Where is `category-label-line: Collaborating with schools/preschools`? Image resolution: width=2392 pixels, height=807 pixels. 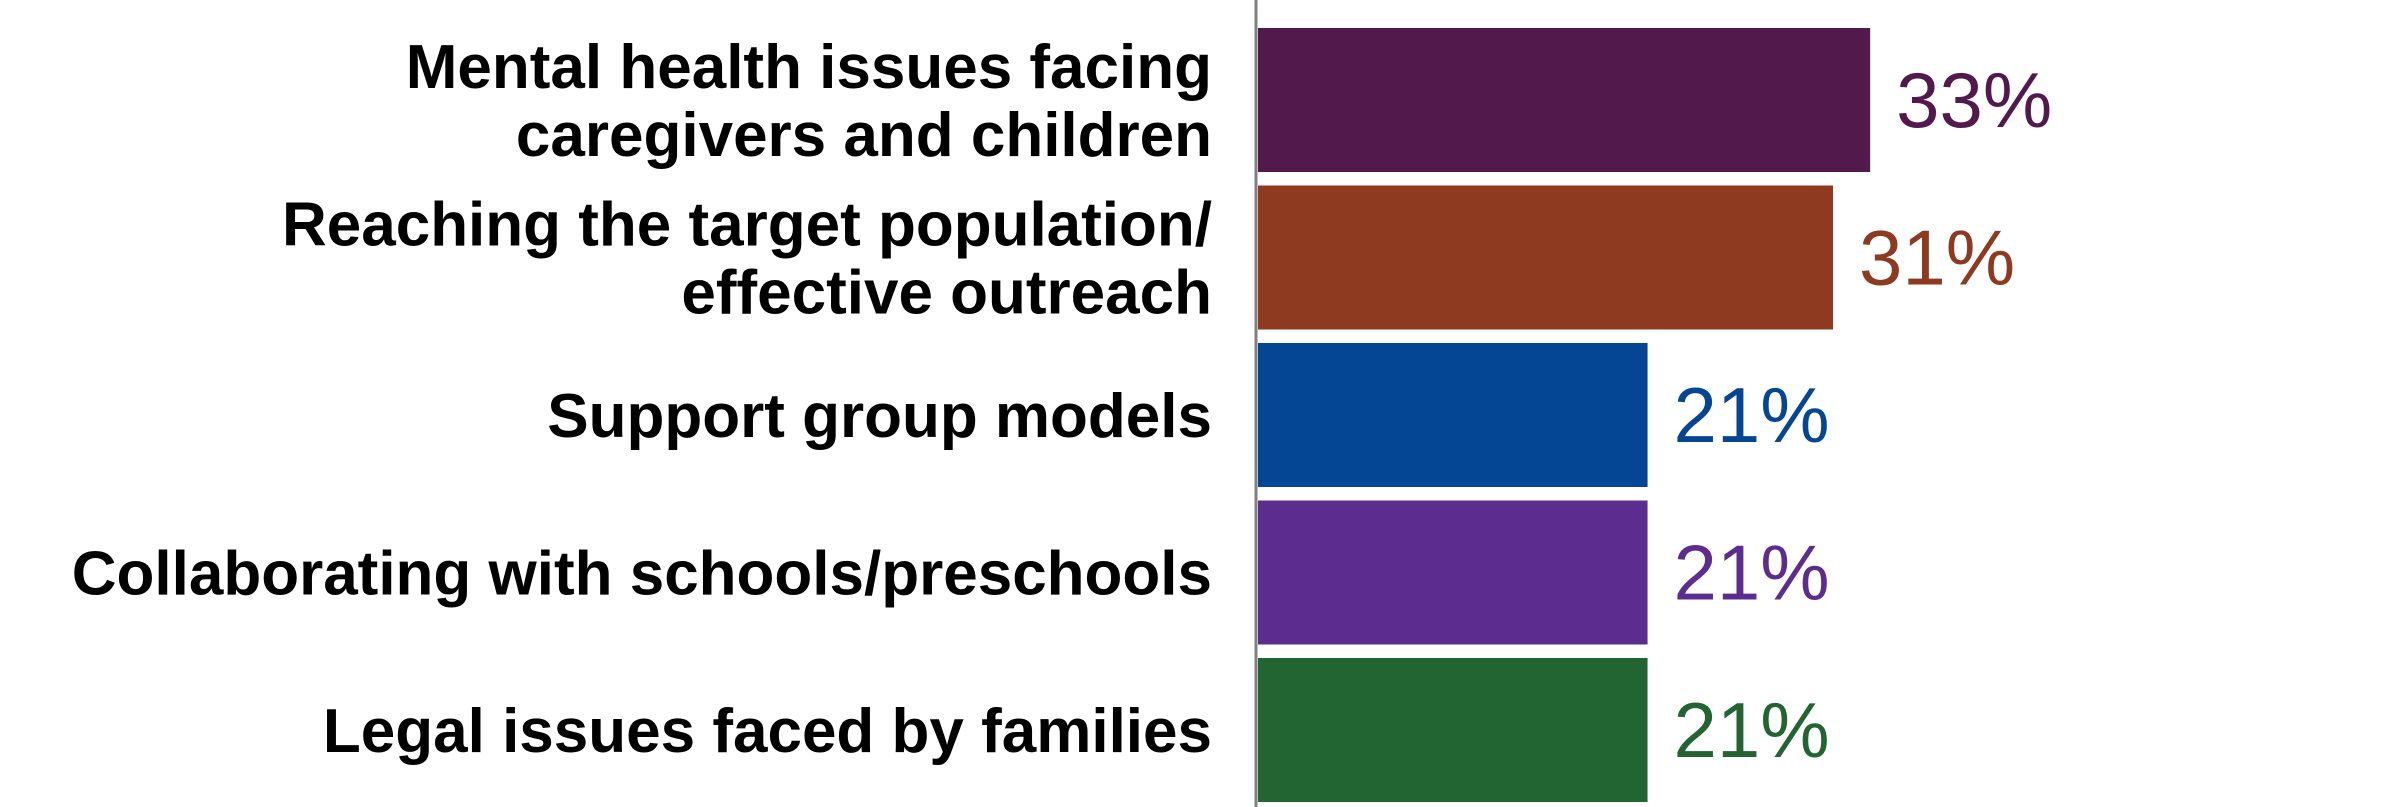 category-label-line: Collaborating with schools/preschools is located at coordinates (642, 574).